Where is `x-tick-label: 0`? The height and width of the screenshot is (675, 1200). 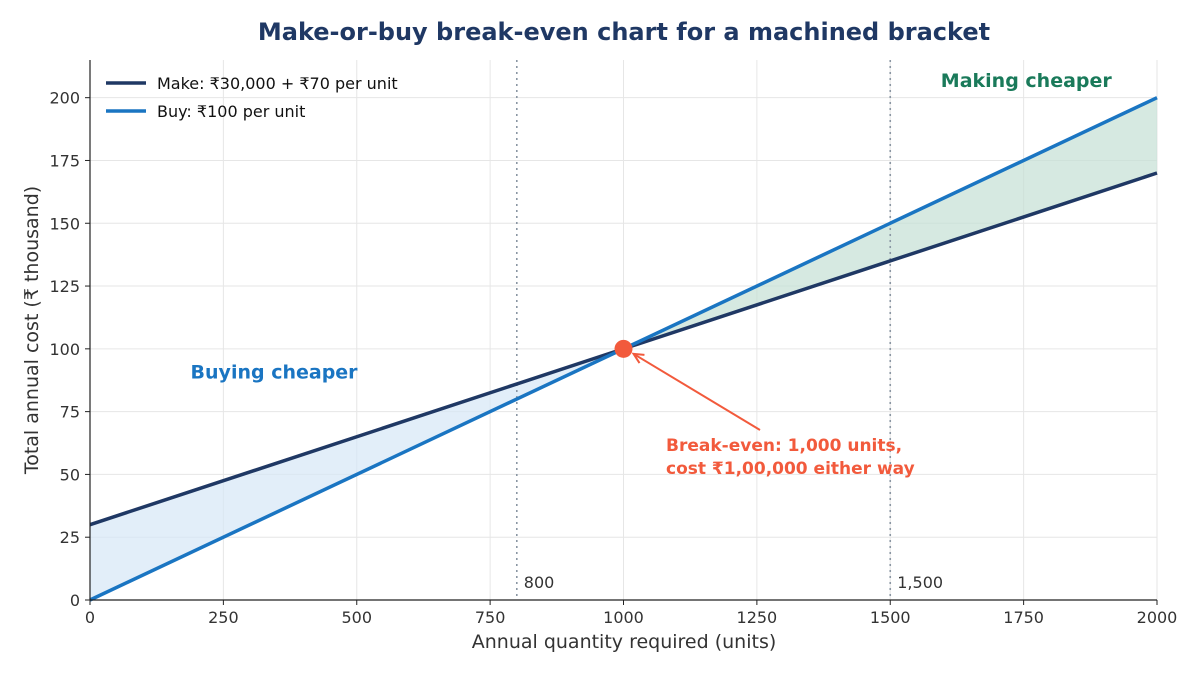
x-tick-label: 0 is located at coordinates (90, 617).